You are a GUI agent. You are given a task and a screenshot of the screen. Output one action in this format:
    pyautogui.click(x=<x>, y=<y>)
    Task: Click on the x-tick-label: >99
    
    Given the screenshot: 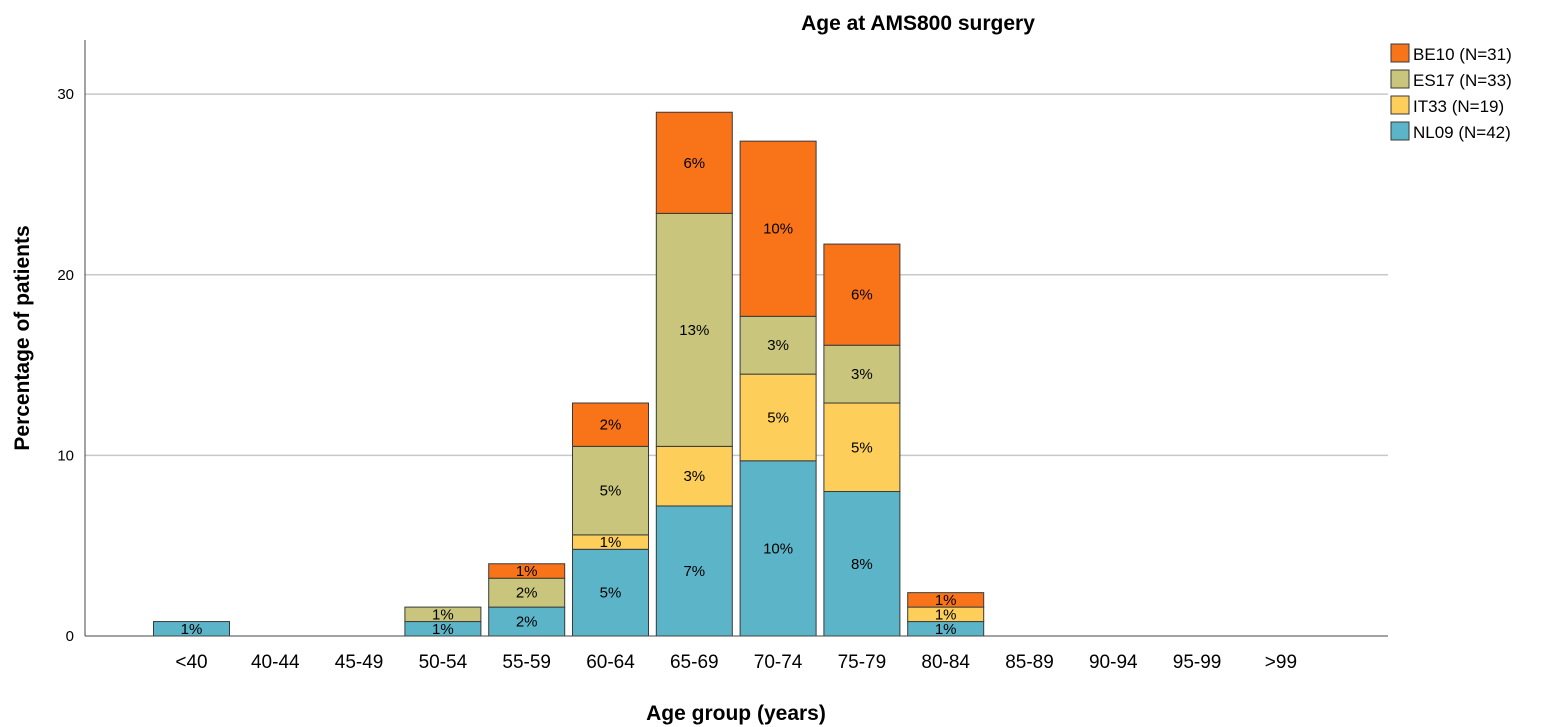 What is the action you would take?
    pyautogui.click(x=1281, y=662)
    